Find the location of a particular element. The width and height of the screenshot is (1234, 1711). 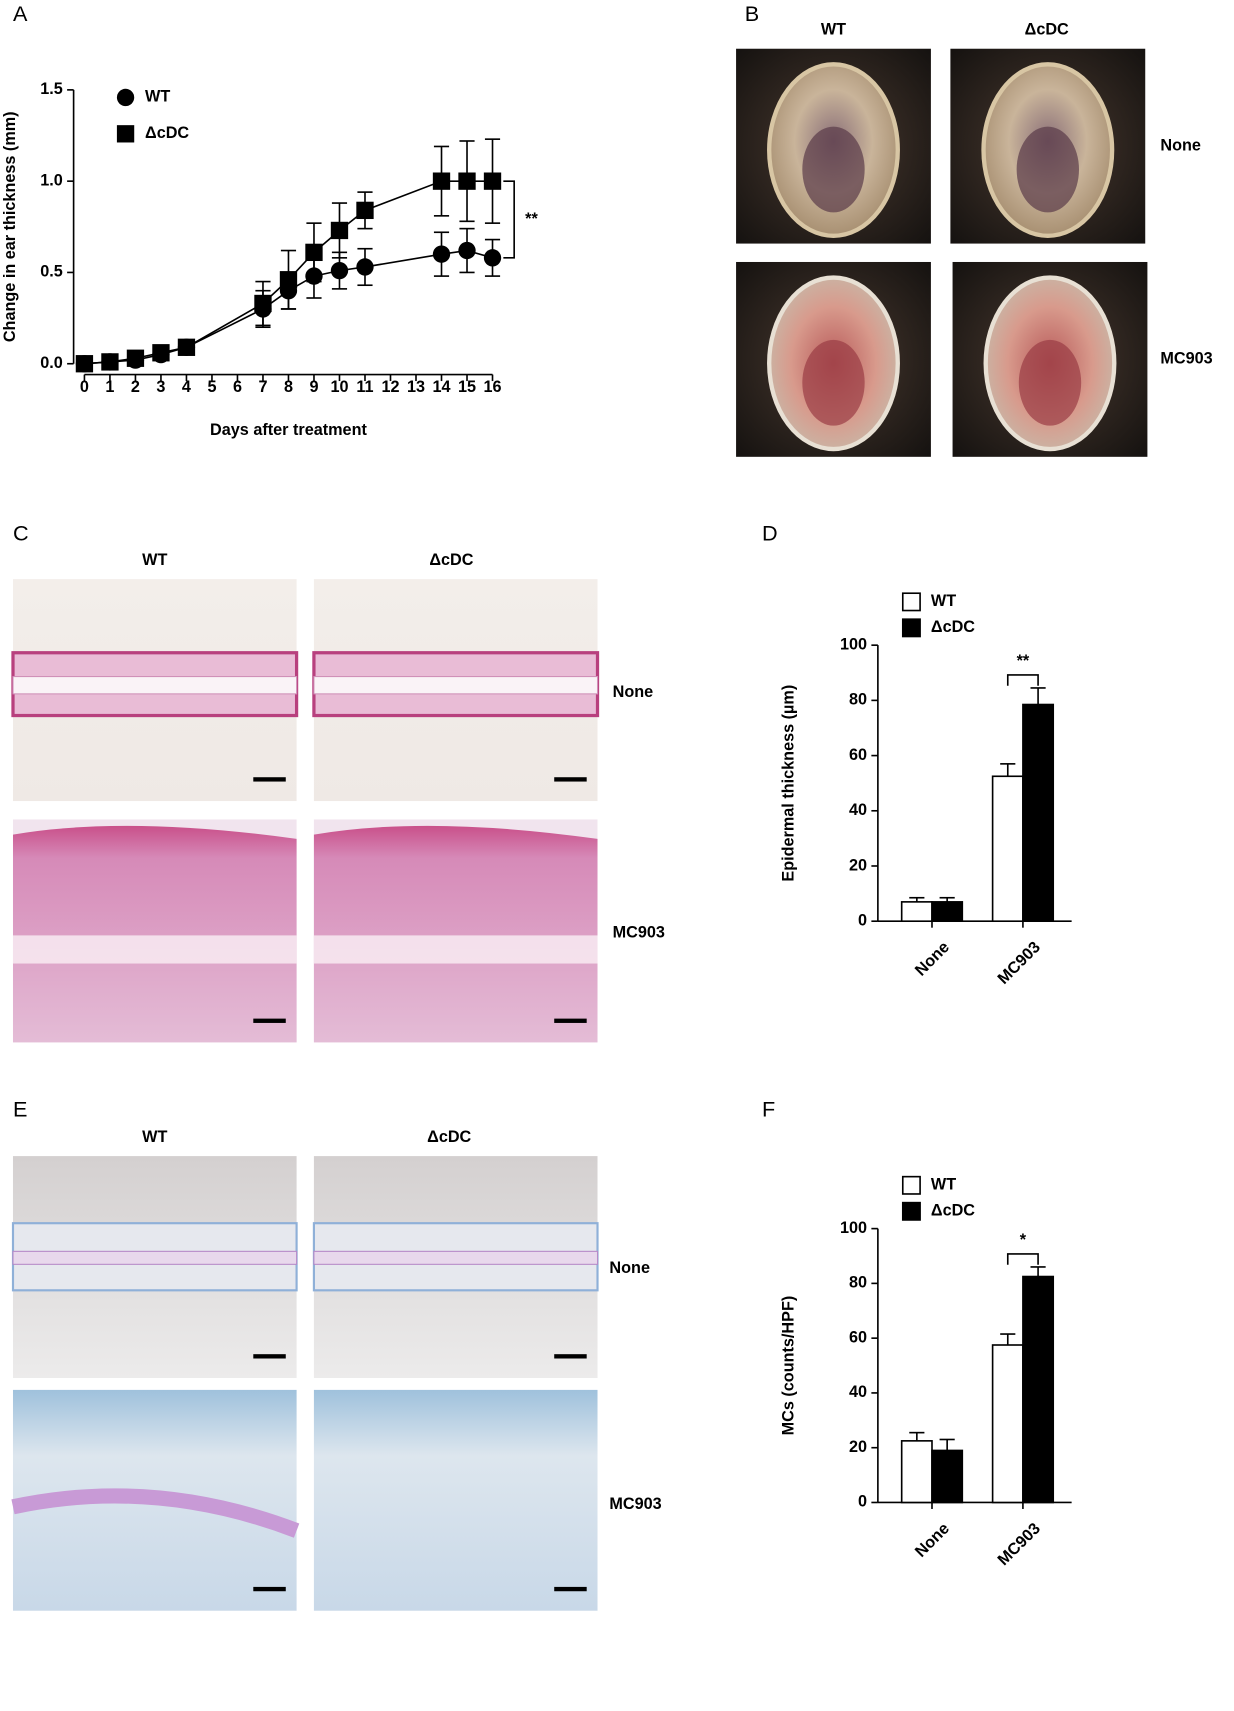

x-tick-label: 1 is located at coordinates (109, 387).